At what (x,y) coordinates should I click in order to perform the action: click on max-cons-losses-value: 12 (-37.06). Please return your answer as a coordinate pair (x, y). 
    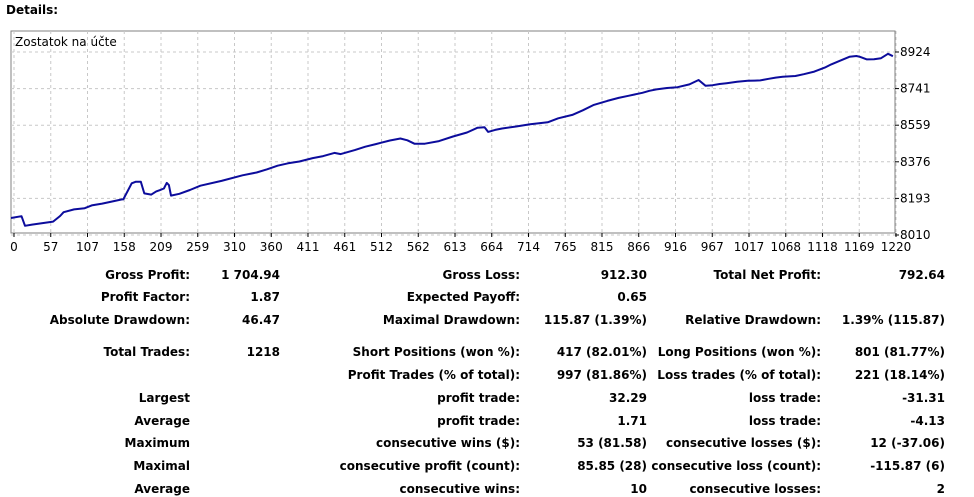
    Looking at the image, I should click on (907, 443).